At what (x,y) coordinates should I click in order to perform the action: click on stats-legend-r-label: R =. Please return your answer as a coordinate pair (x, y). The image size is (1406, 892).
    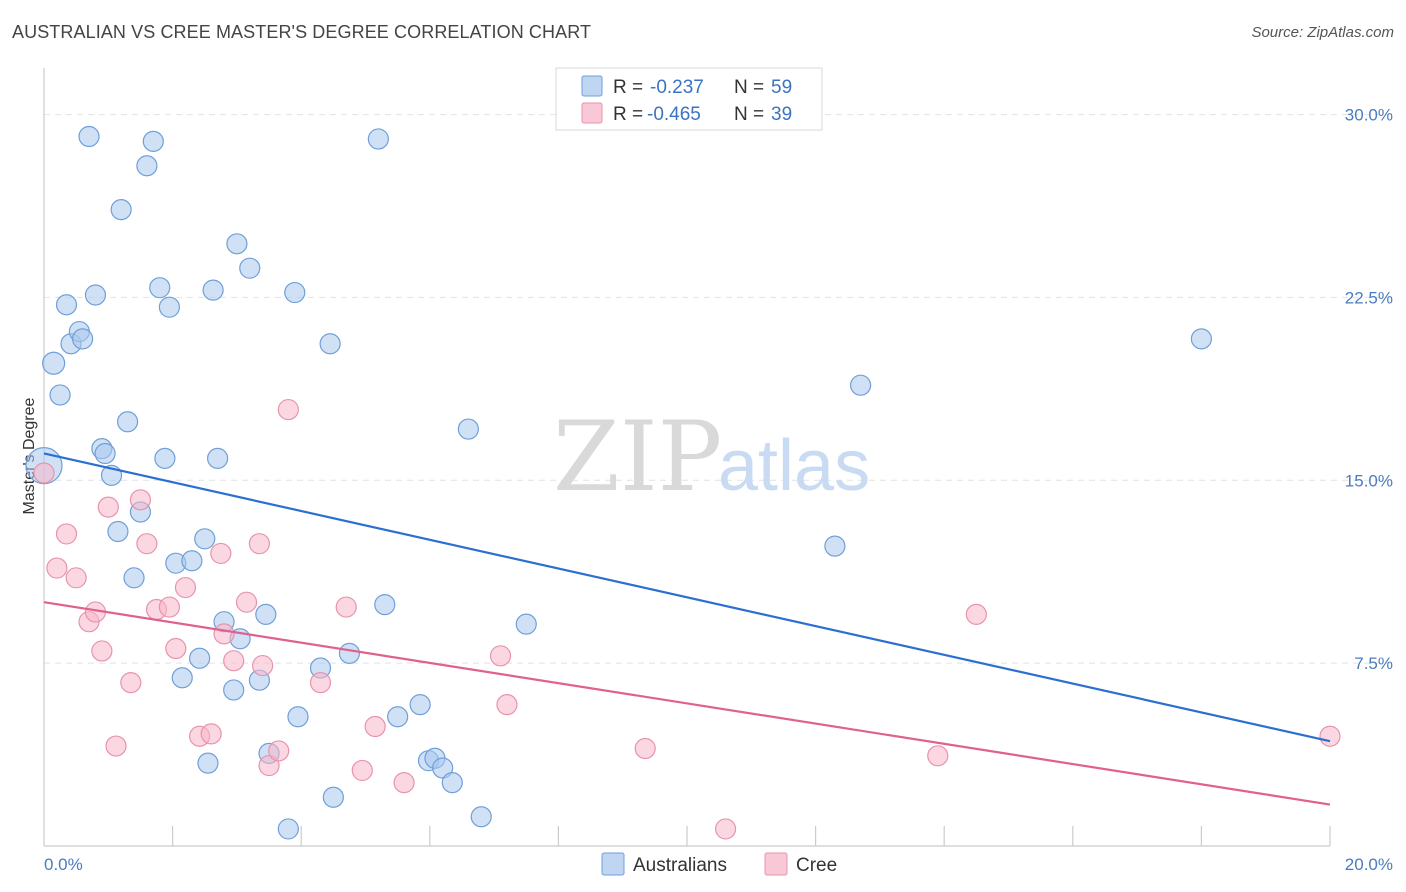
    Looking at the image, I should click on (628, 114).